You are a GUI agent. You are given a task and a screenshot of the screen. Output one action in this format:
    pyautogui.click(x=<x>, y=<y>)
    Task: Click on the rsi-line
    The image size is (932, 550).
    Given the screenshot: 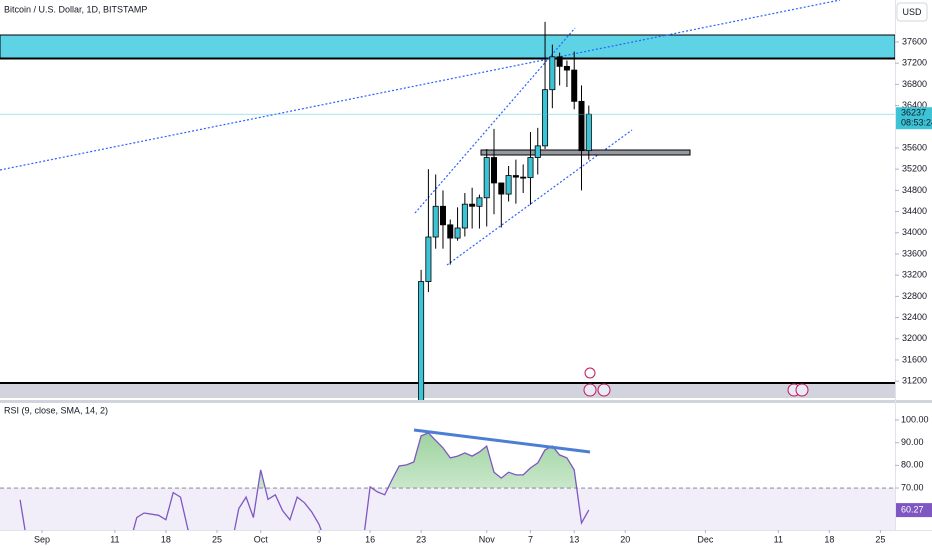 What is the action you would take?
    pyautogui.click(x=304, y=481)
    